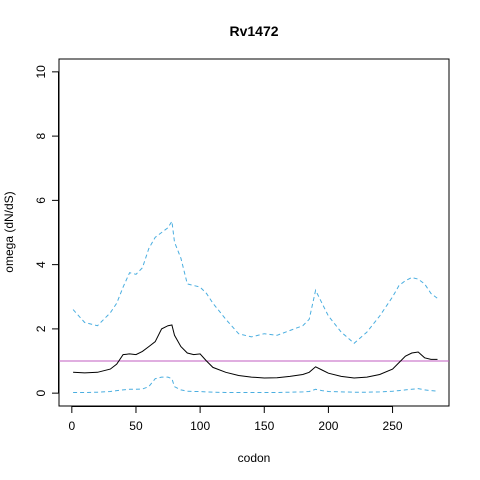  What do you see at coordinates (9, 231) in the screenshot?
I see `y-axis-title: omega (dN/dS)` at bounding box center [9, 231].